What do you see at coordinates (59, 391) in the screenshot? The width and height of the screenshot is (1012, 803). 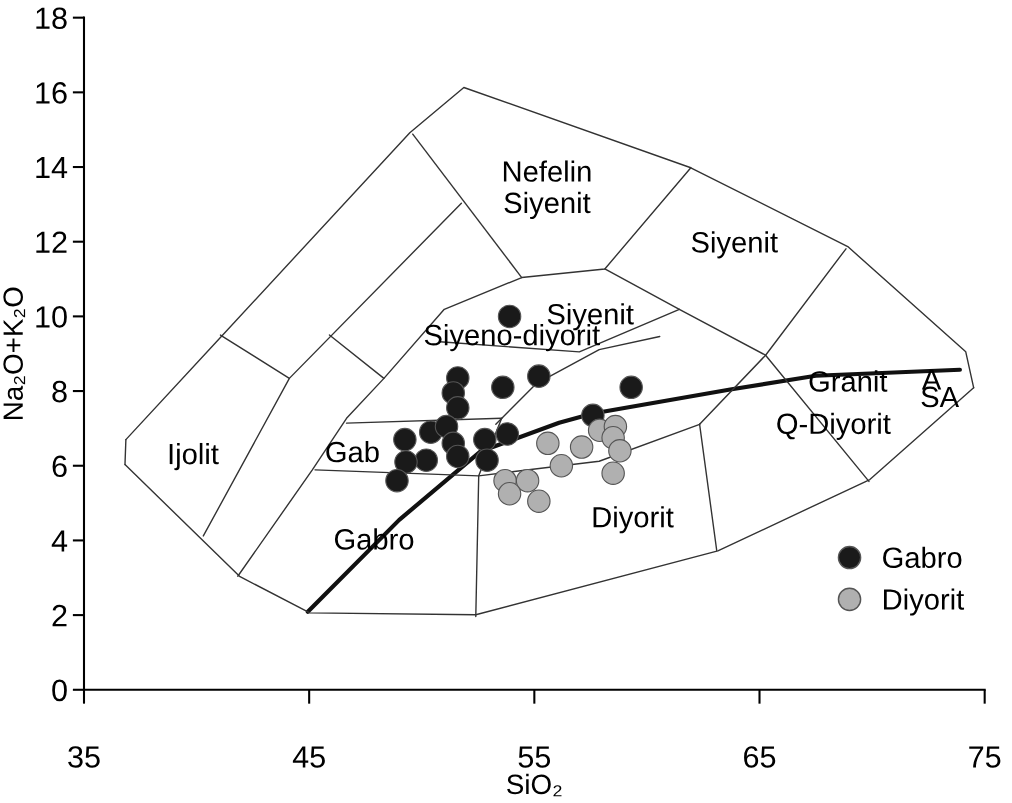 I see `y-tick-label: 8` at bounding box center [59, 391].